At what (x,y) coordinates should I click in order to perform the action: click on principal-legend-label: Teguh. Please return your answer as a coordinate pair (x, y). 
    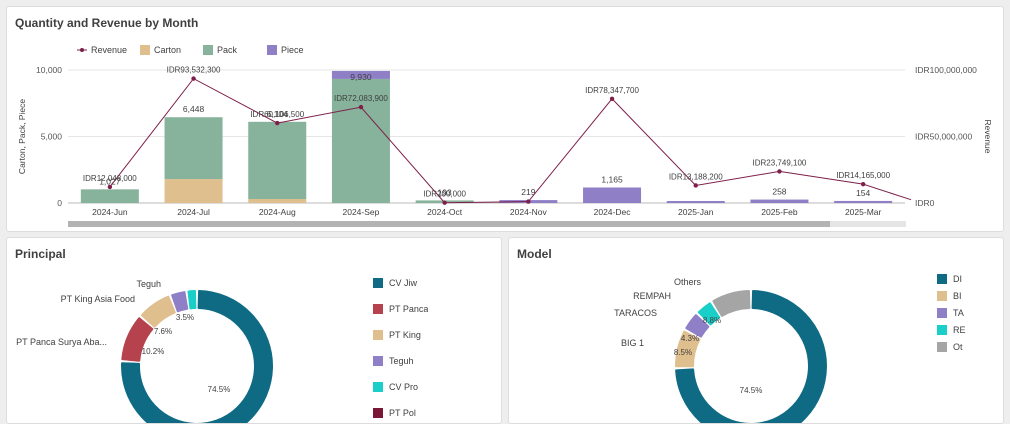
    Looking at the image, I should click on (401, 361).